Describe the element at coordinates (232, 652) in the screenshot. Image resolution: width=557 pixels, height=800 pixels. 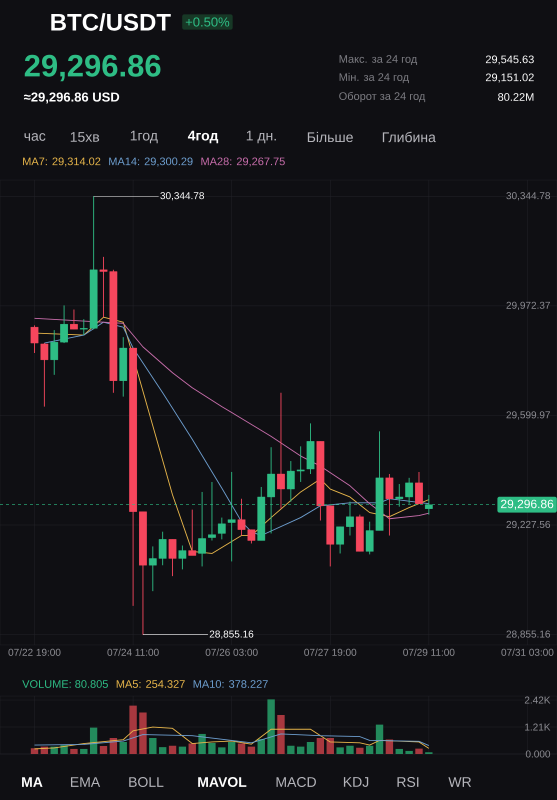
I see `x-tick-label: 07/26 03:00` at that location.